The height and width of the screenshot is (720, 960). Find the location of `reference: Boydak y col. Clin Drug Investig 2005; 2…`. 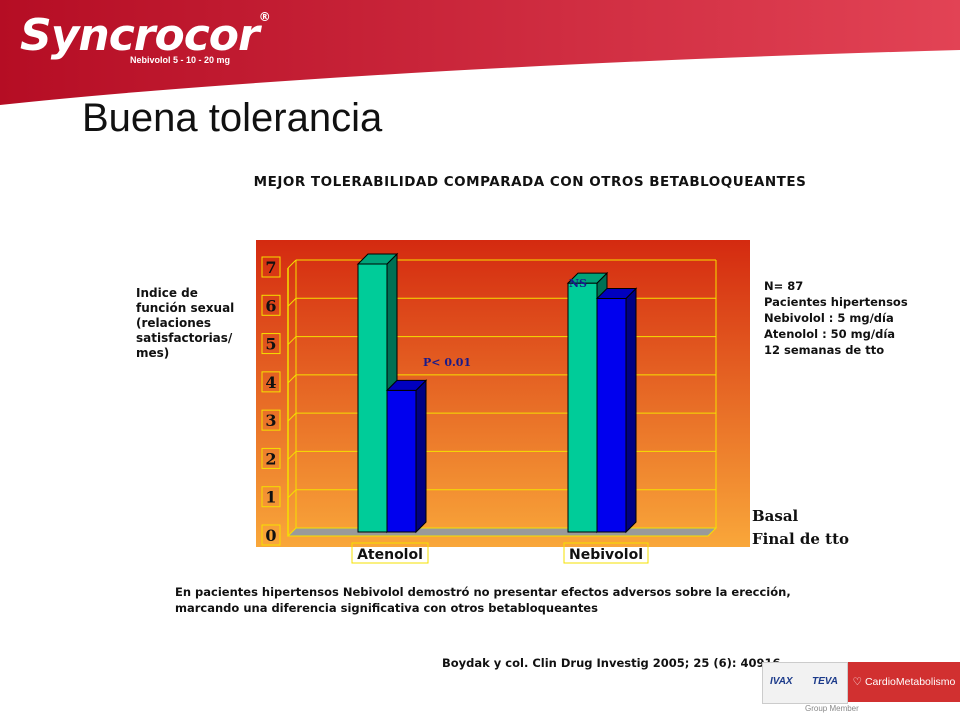

reference: Boydak y col. Clin Drug Investig 2005; 2… is located at coordinates (611, 663).